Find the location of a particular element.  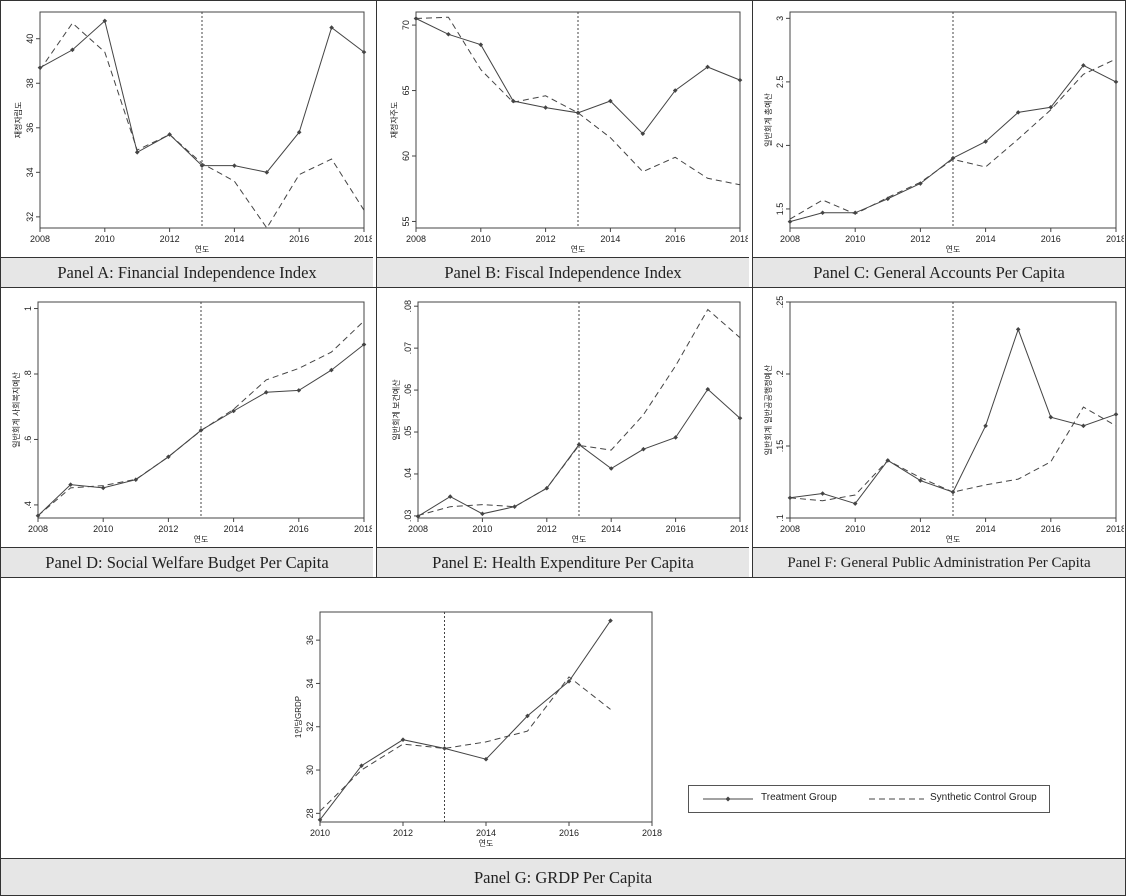

panel-a-synthetic-series-line is located at coordinates (202, 125).